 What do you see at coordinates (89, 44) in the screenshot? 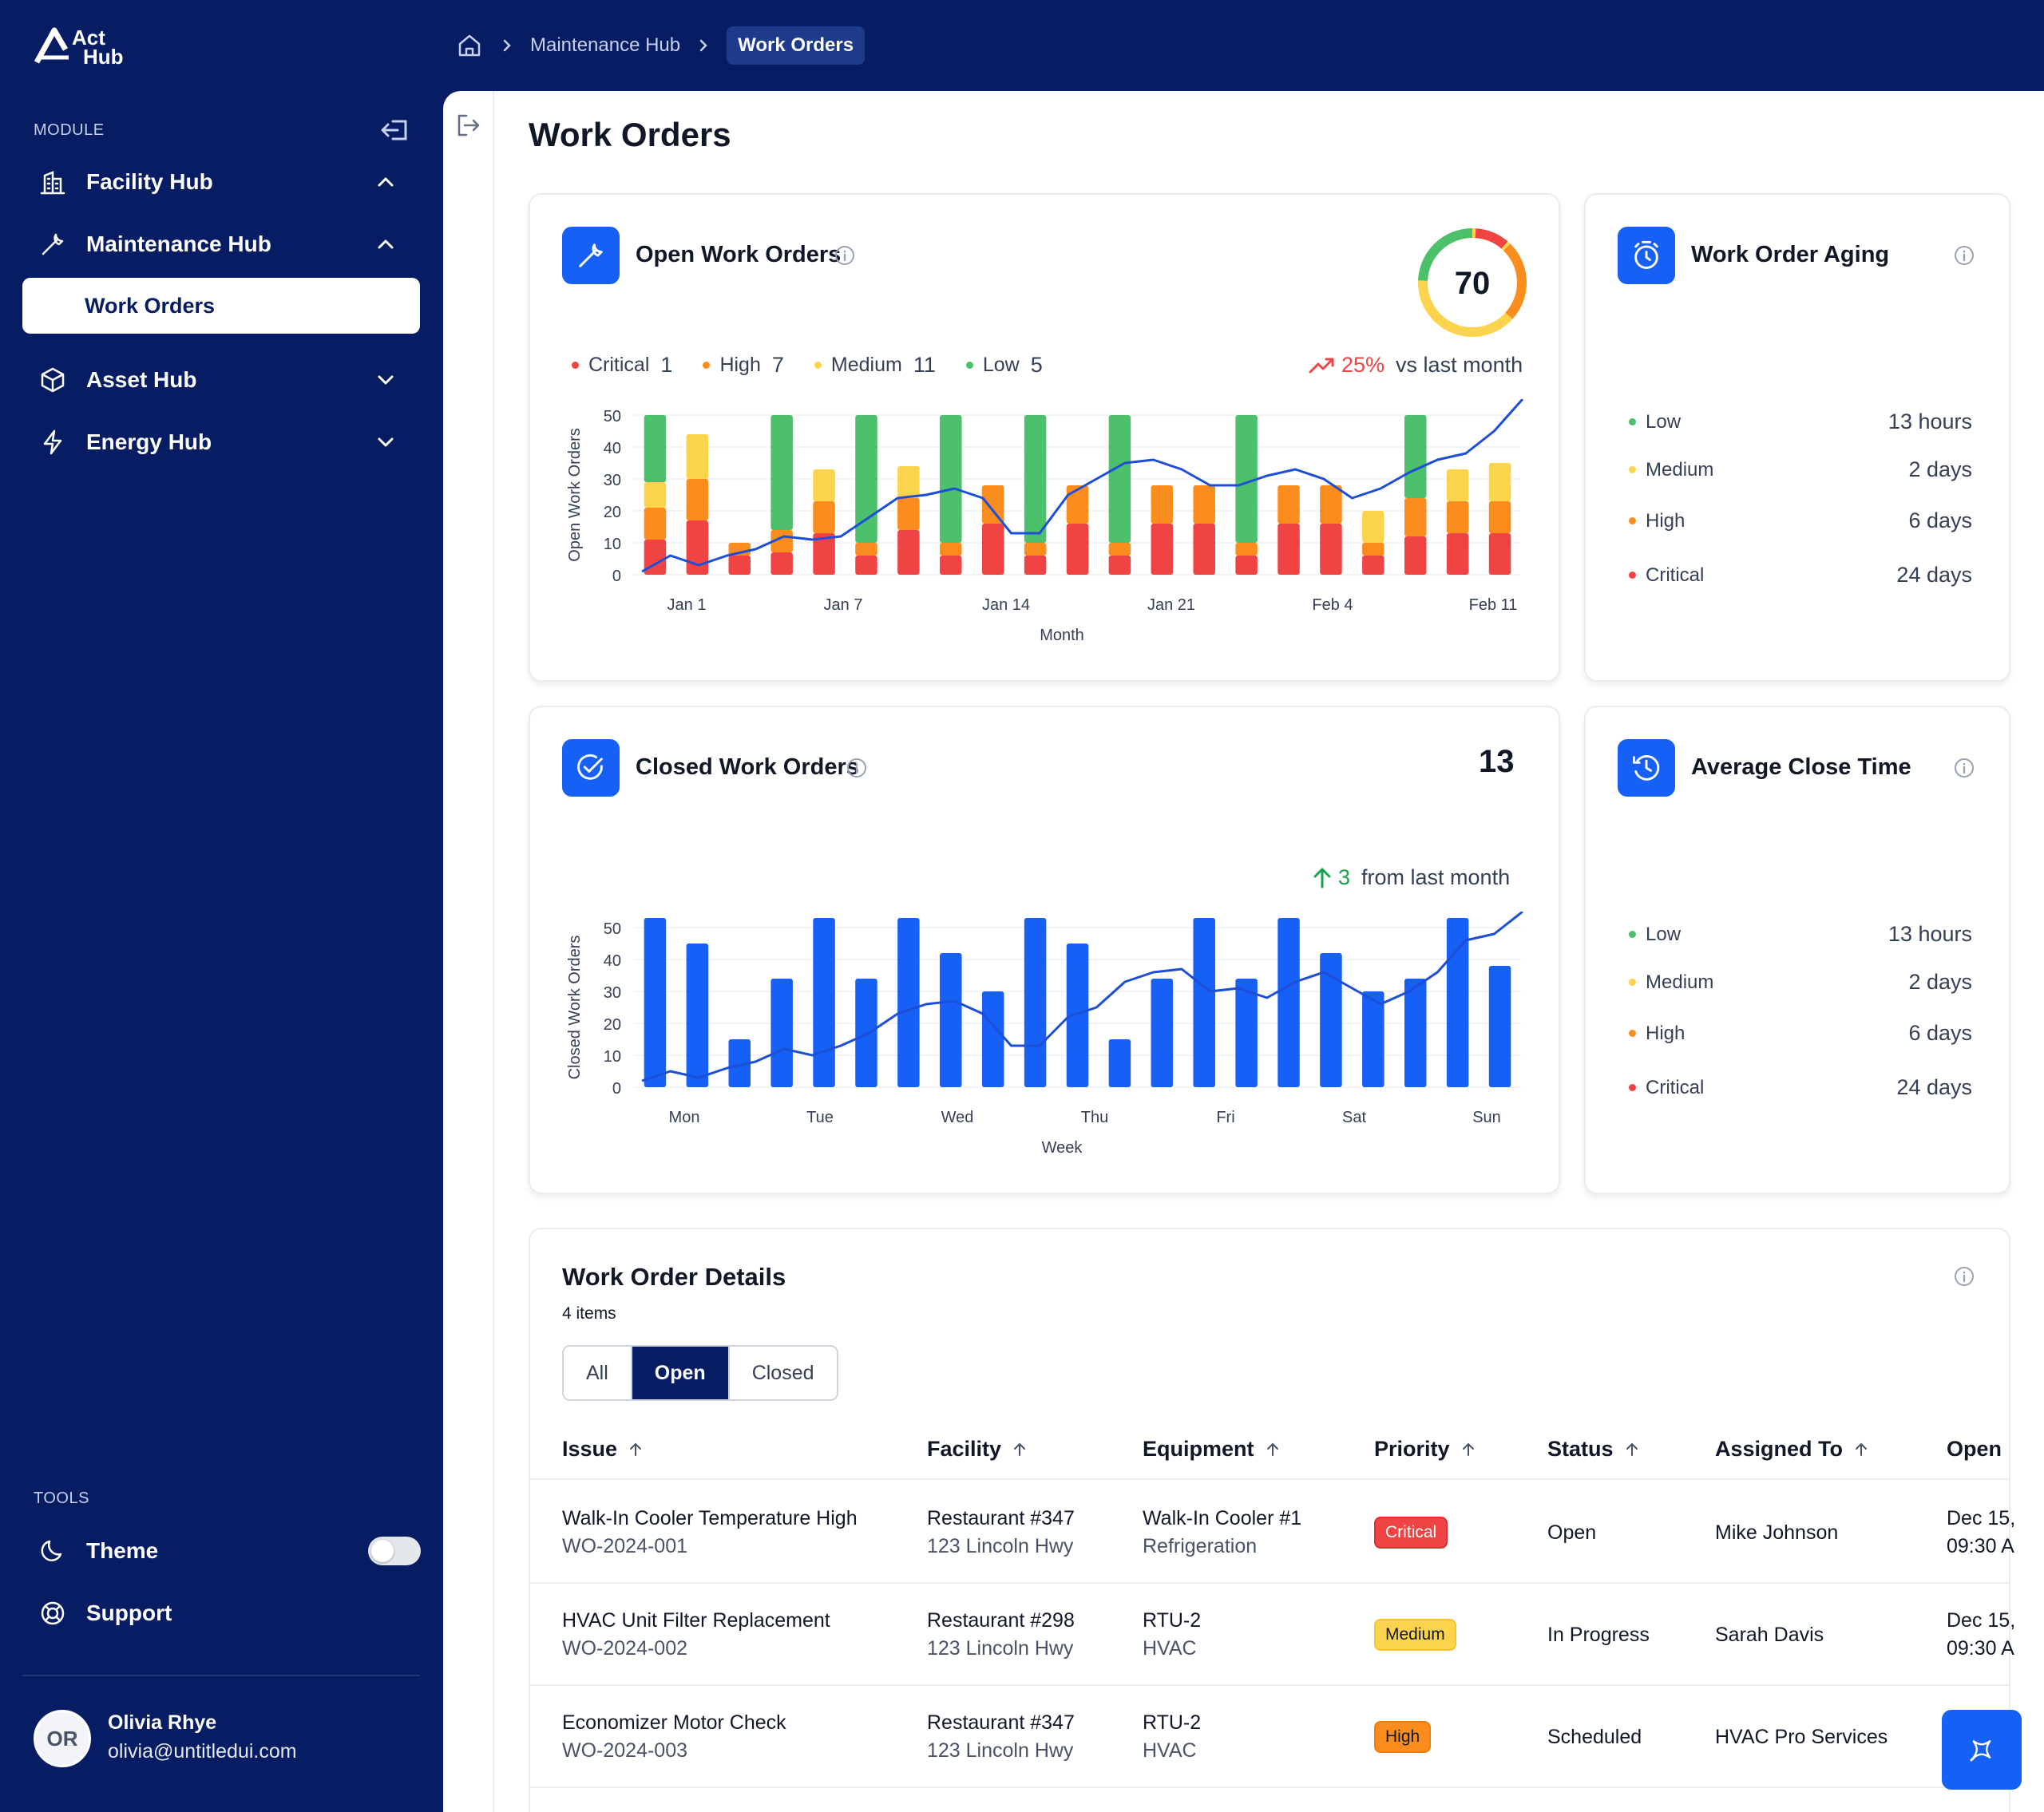
I see `act-hub-logo: Act Hub` at bounding box center [89, 44].